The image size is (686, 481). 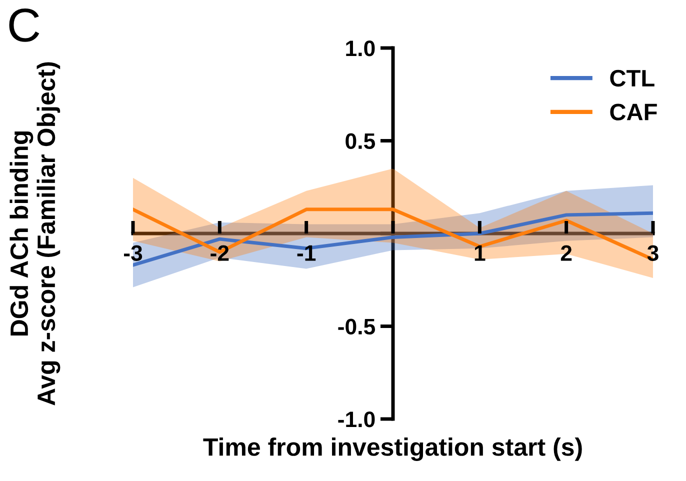 What do you see at coordinates (356, 420) in the screenshot?
I see `y-tick-label: -1.0` at bounding box center [356, 420].